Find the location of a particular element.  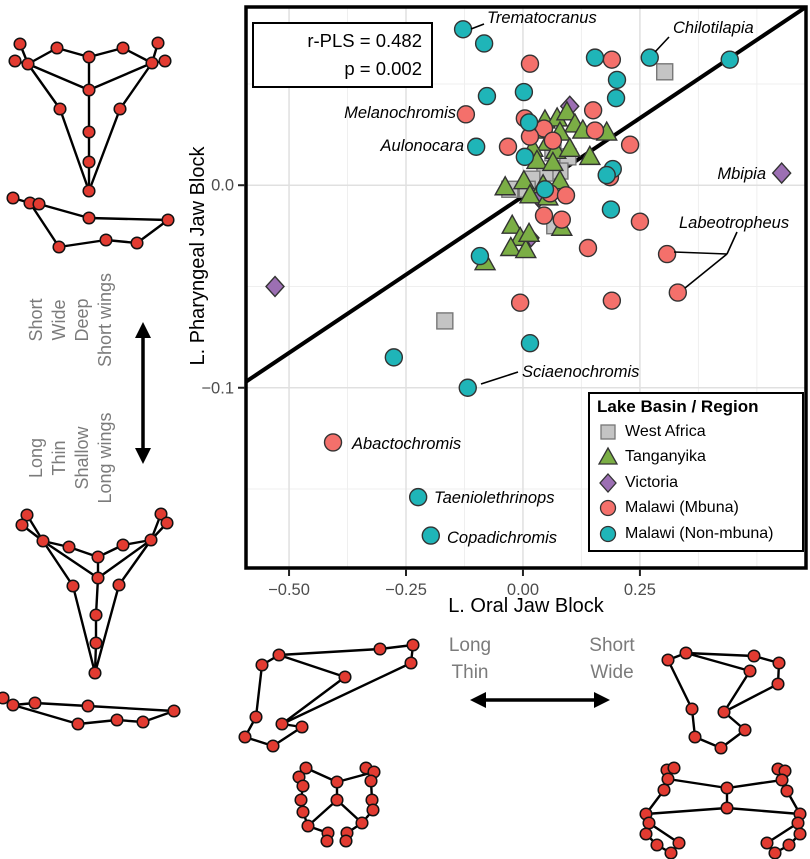

legend-title: Lake Basin / Region is located at coordinates (678, 406).